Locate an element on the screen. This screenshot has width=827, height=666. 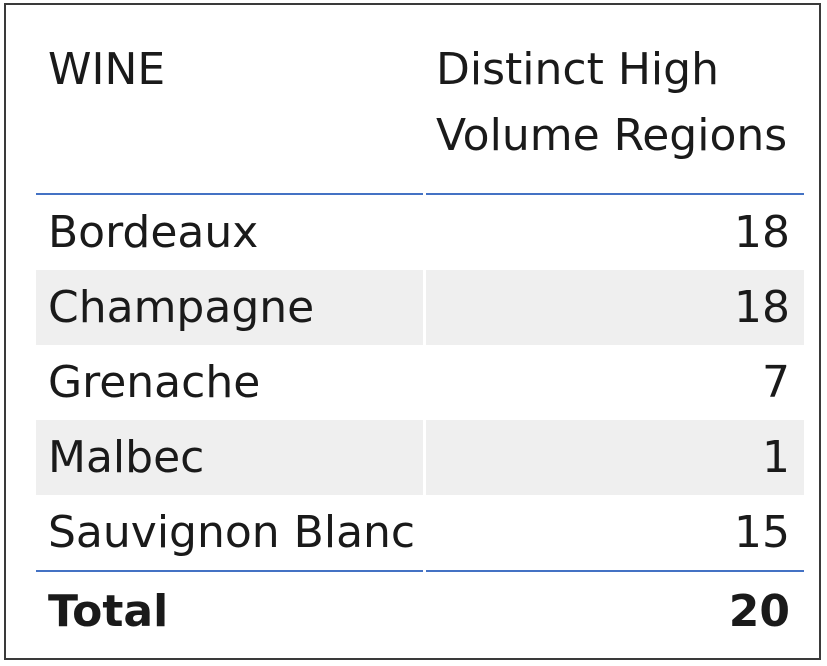
total-row: Total 20 is located at coordinates (420, 612).